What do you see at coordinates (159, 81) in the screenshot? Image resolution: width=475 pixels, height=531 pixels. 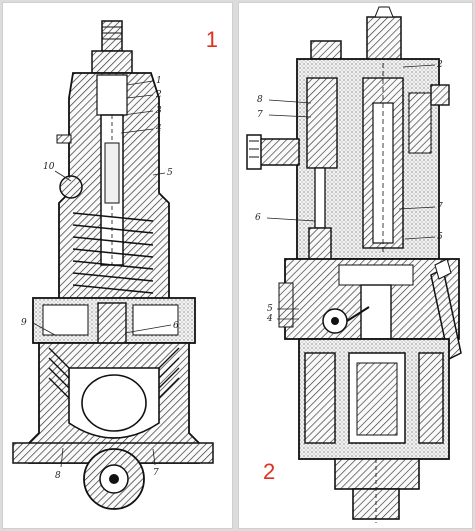 I see `callout-1: 1` at bounding box center [159, 81].